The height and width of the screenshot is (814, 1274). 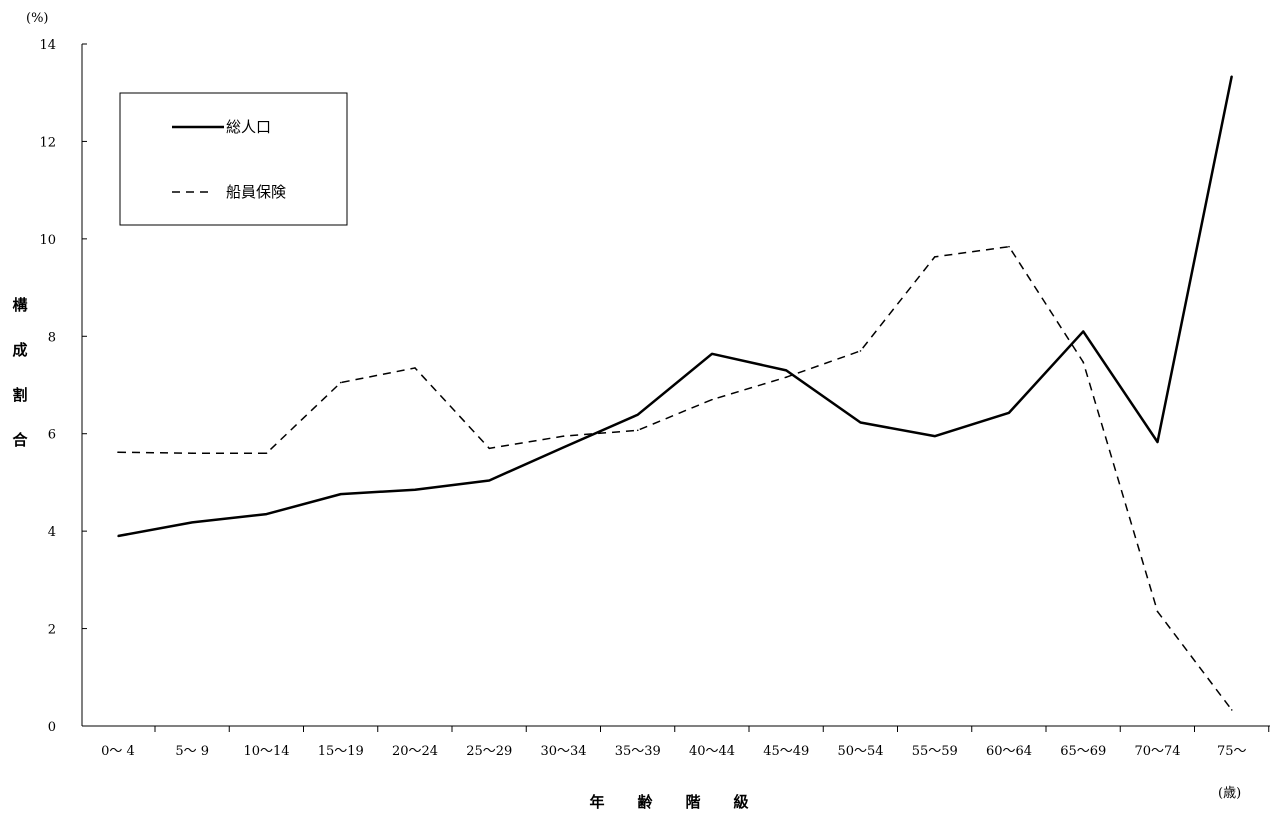 I want to click on x-tick-label: 30〜34, so click(x=563, y=751).